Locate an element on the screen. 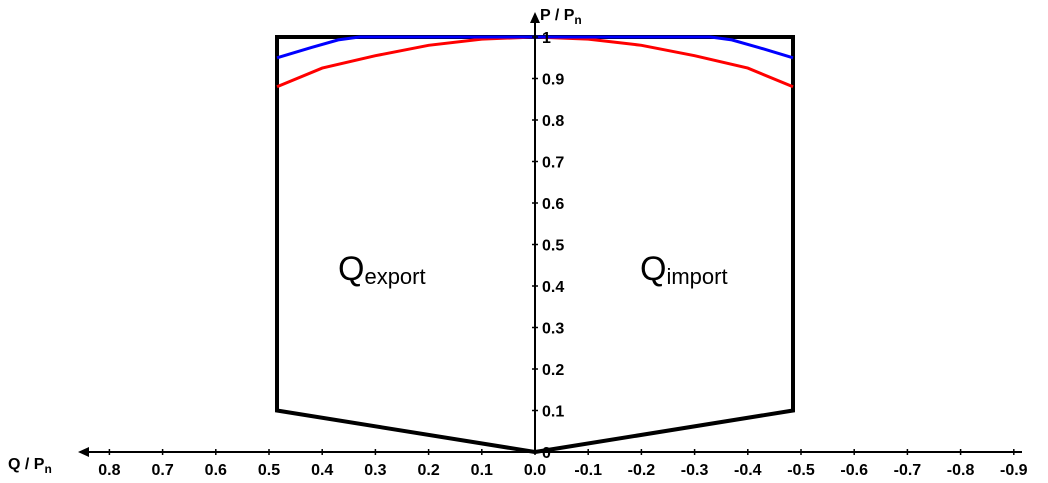 This screenshot has width=1048, height=483. region-label-import-sub: import is located at coordinates (696, 276).